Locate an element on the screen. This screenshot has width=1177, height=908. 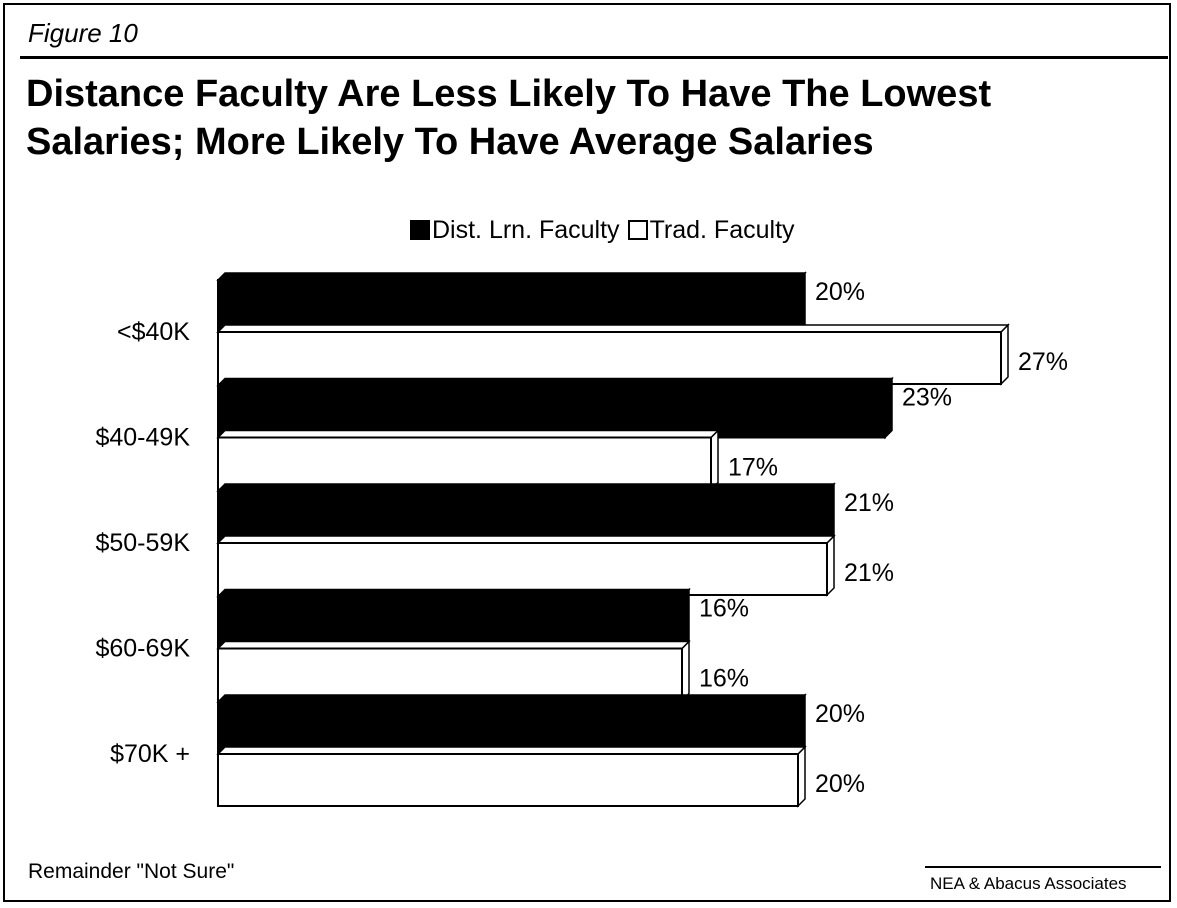
source-rule is located at coordinates (1043, 867).